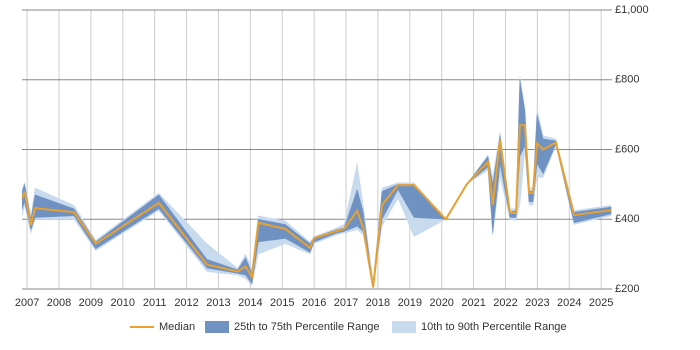 Image resolution: width=700 pixels, height=350 pixels. What do you see at coordinates (123, 303) in the screenshot?
I see `x-tick-label: 2010` at bounding box center [123, 303].